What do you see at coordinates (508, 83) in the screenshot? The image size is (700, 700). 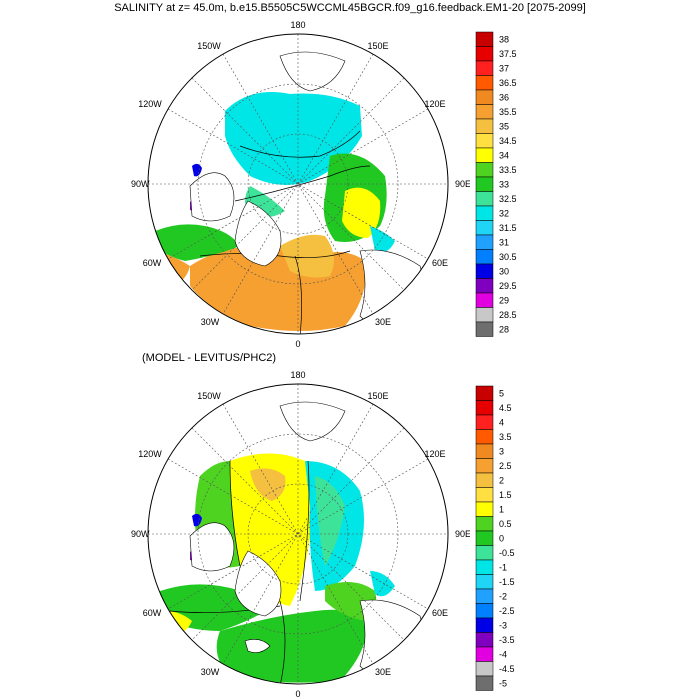 I see `top-colorbar-label-3: 36.5` at bounding box center [508, 83].